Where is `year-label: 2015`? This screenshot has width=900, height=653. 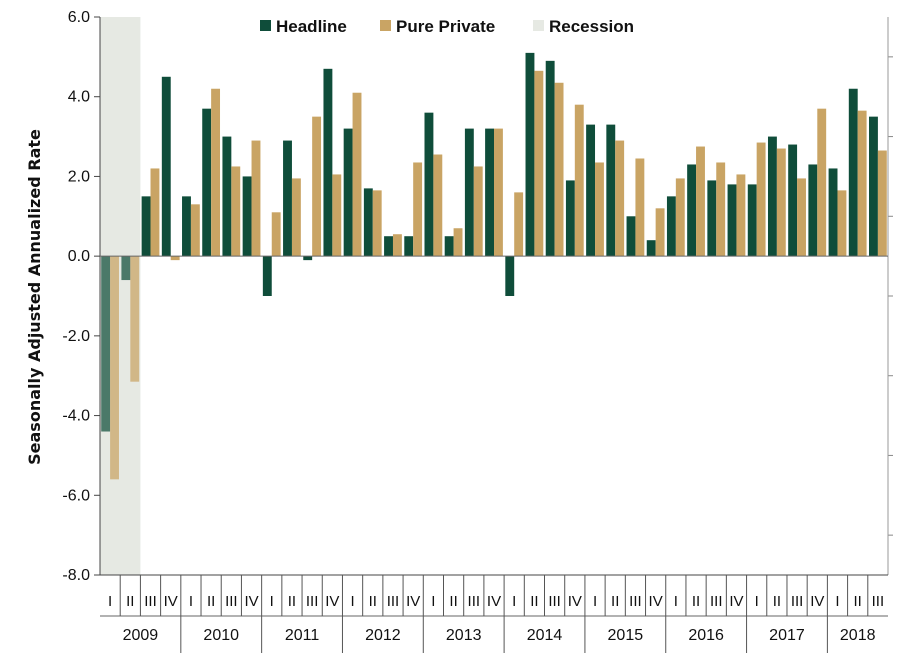
year-label: 2015 is located at coordinates (626, 635).